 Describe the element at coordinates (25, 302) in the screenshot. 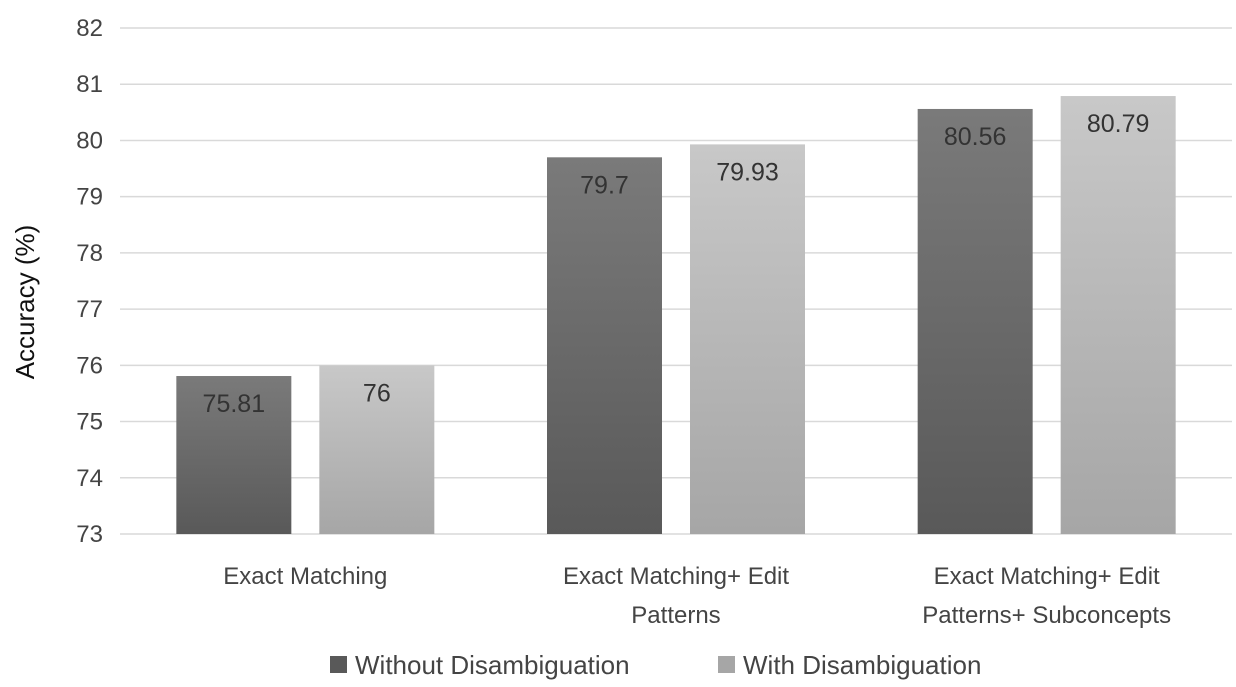

I see `y-axis-label: Accuracy (%)` at that location.